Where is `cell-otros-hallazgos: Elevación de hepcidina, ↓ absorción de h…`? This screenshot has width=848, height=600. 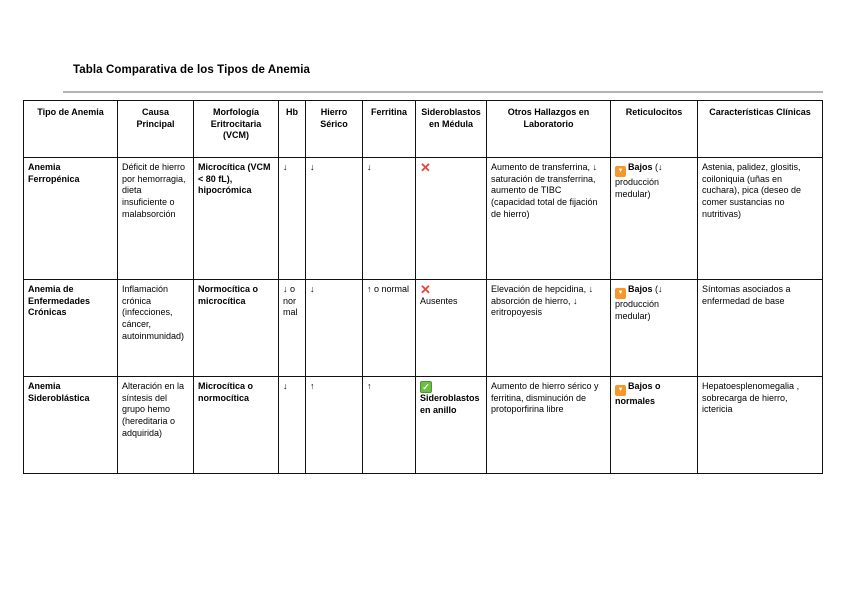
cell-otros-hallazgos: Elevación de hepcidina, ↓ absorción de h… is located at coordinates (548, 328).